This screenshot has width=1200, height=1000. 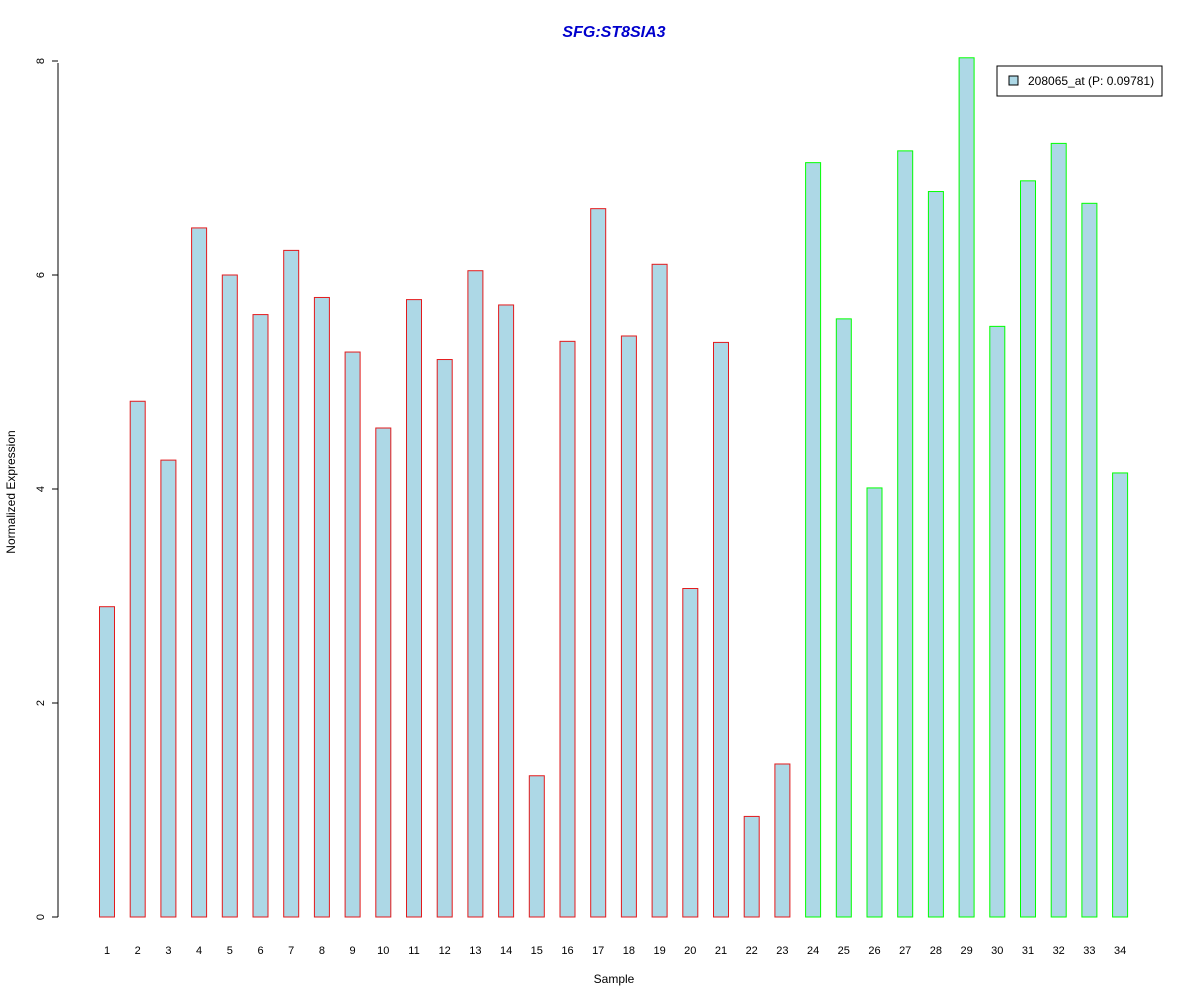 What do you see at coordinates (1089, 951) in the screenshot?
I see `x-tick-label: 33` at bounding box center [1089, 951].